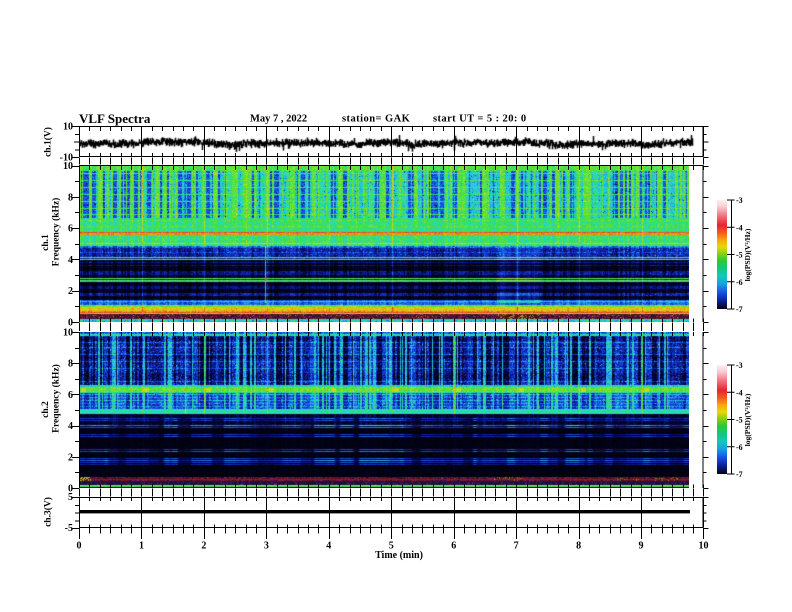  Describe the element at coordinates (46, 242) in the screenshot. I see `svg-text: ch.1` at that location.